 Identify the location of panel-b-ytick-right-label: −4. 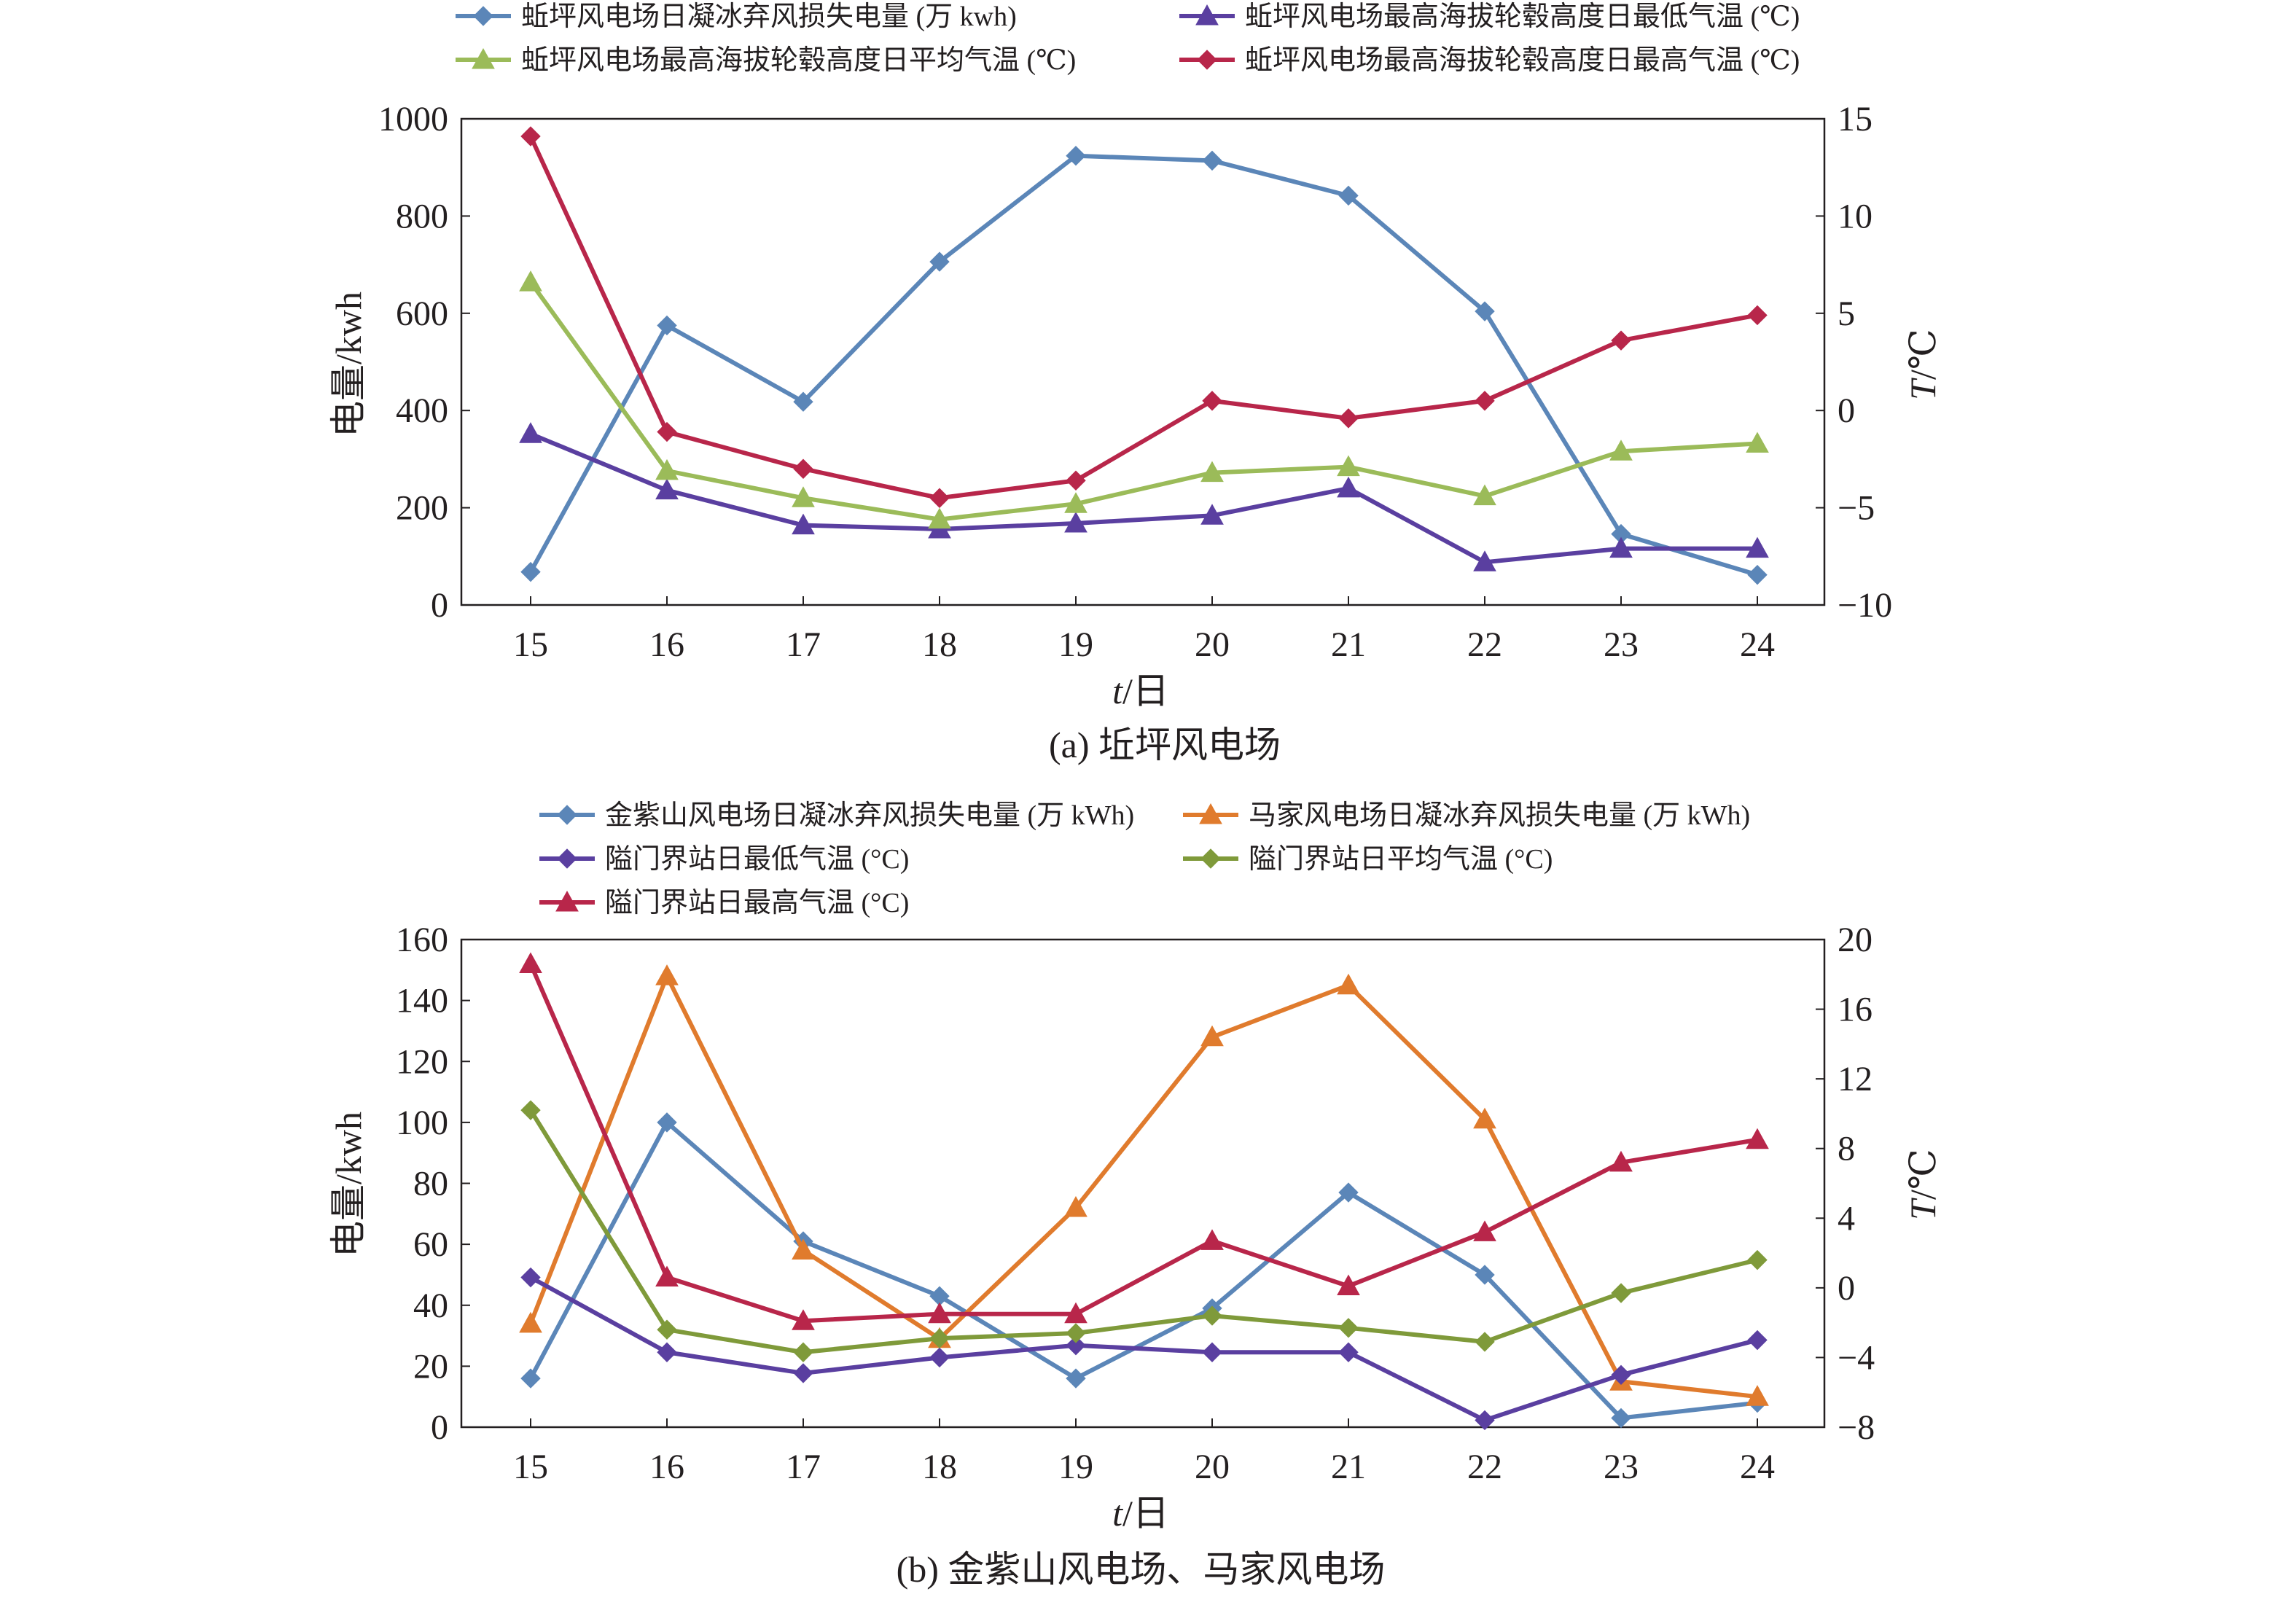
(1857, 1358).